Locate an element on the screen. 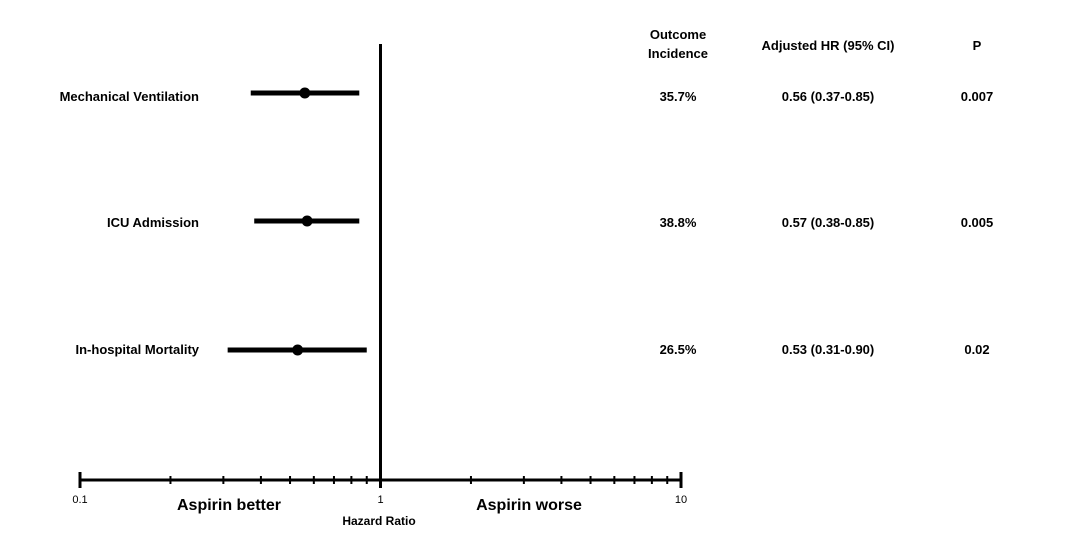  row-hr-in-hospital-mortality: 0.53 (0.31-0.90) is located at coordinates (828, 349).